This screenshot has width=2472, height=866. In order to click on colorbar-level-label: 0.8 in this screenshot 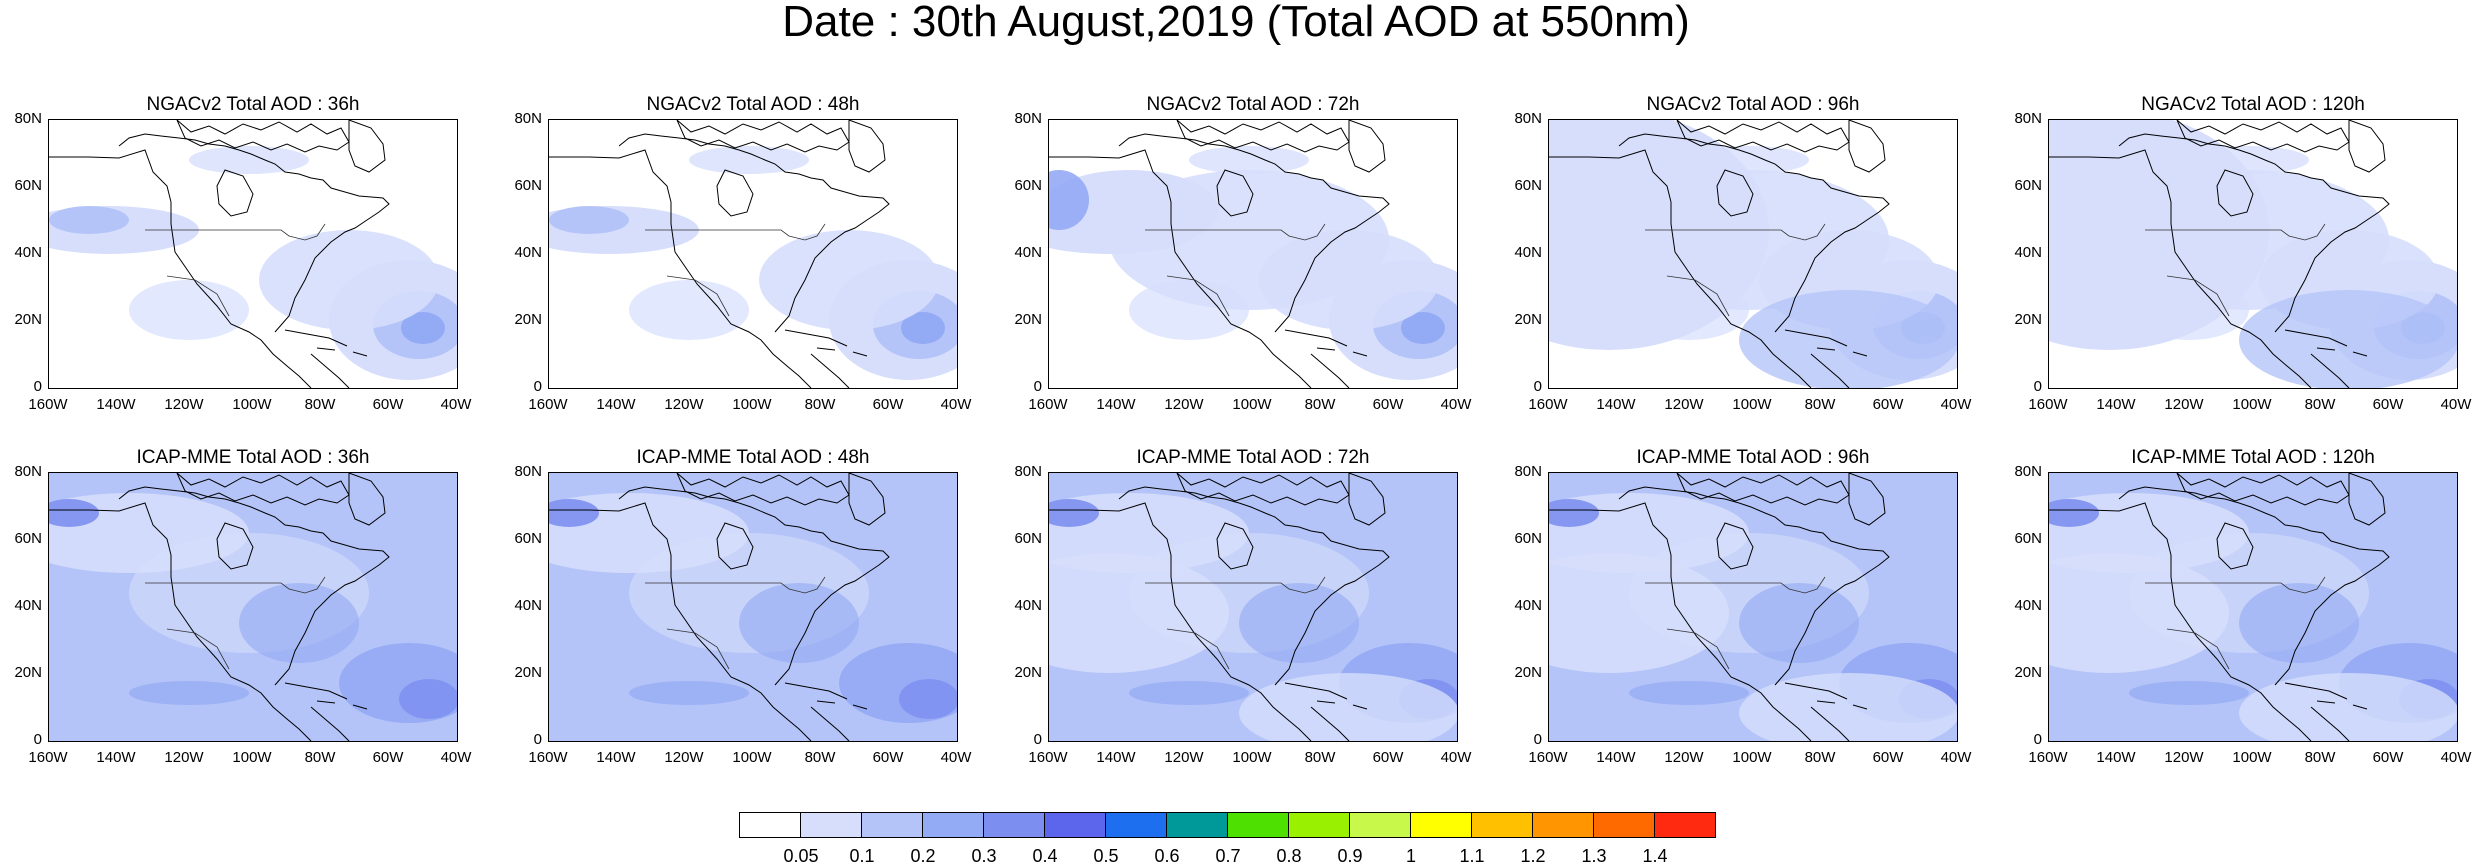, I will do `click(1289, 856)`.